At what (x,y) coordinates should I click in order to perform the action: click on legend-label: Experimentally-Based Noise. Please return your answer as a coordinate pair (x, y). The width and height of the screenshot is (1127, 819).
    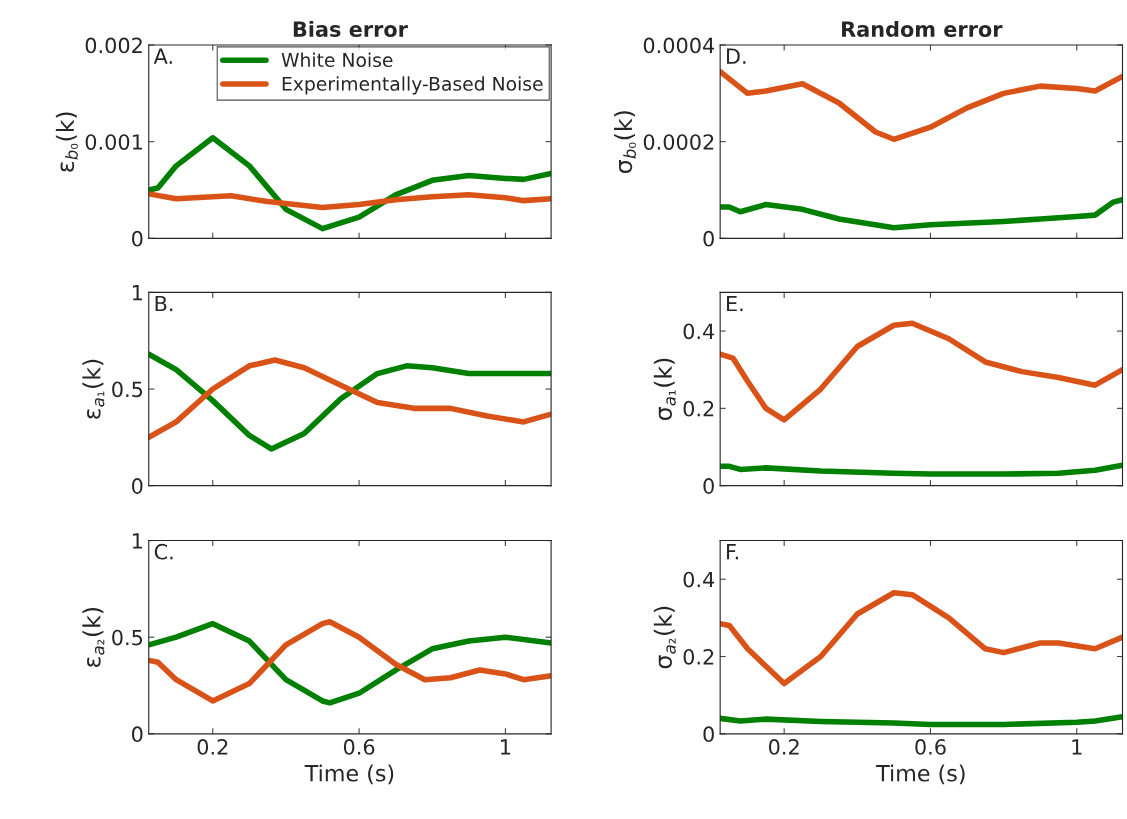
    Looking at the image, I should click on (412, 85).